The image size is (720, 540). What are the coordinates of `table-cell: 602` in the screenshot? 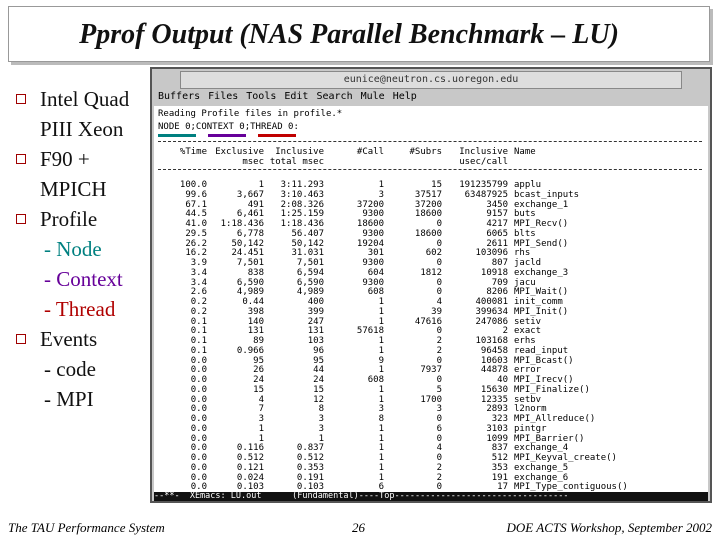 It's located at (433, 253).